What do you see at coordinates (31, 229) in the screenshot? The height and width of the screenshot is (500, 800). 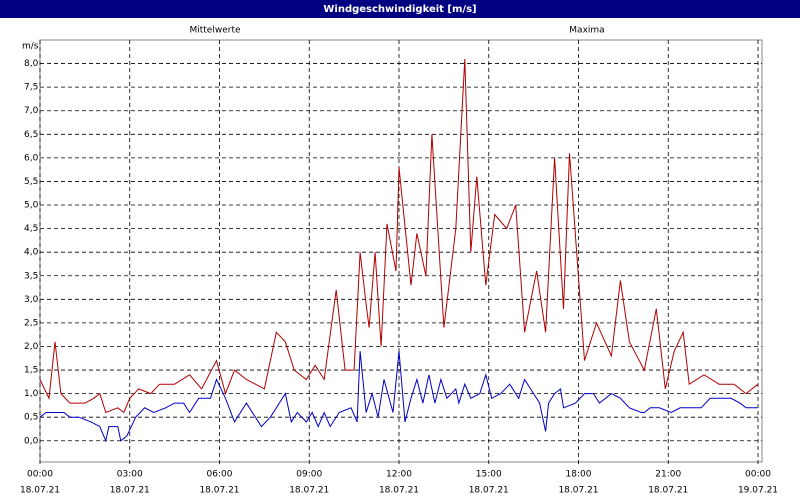 I see `y-tick-label: 4,5` at bounding box center [31, 229].